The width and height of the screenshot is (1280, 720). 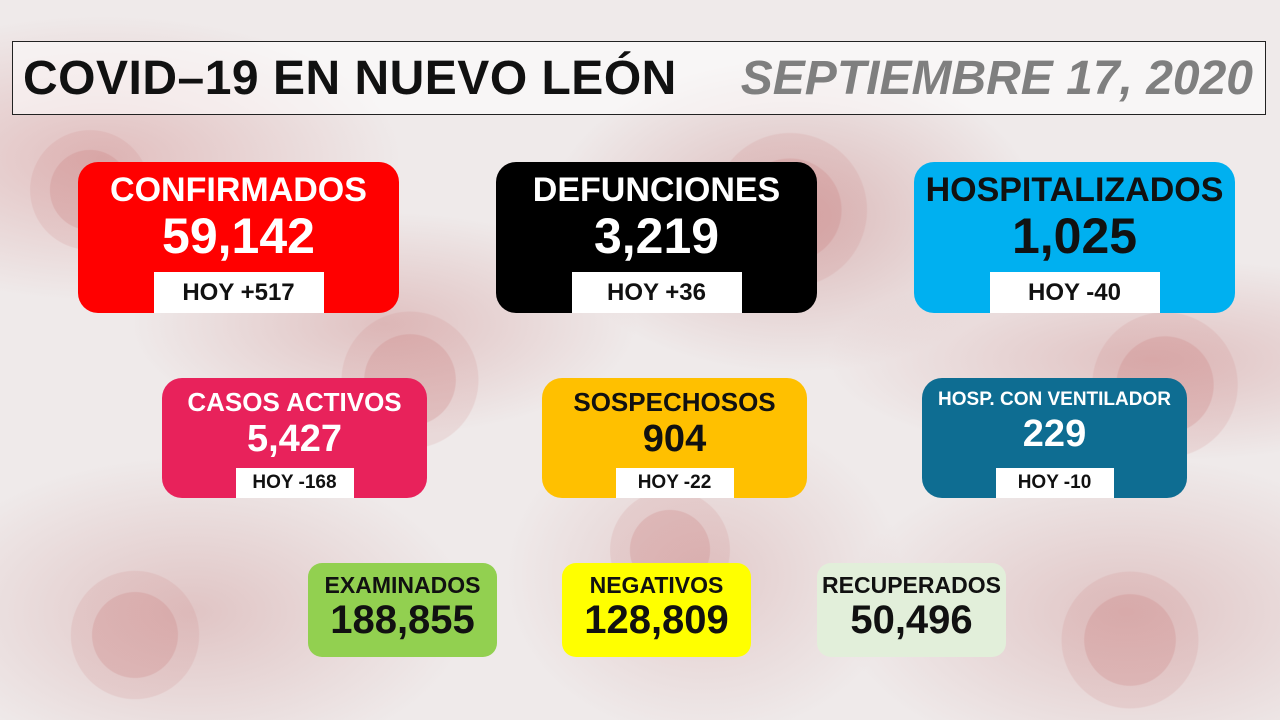 What do you see at coordinates (294, 483) in the screenshot?
I see `card-today-badge: HOY -168` at bounding box center [294, 483].